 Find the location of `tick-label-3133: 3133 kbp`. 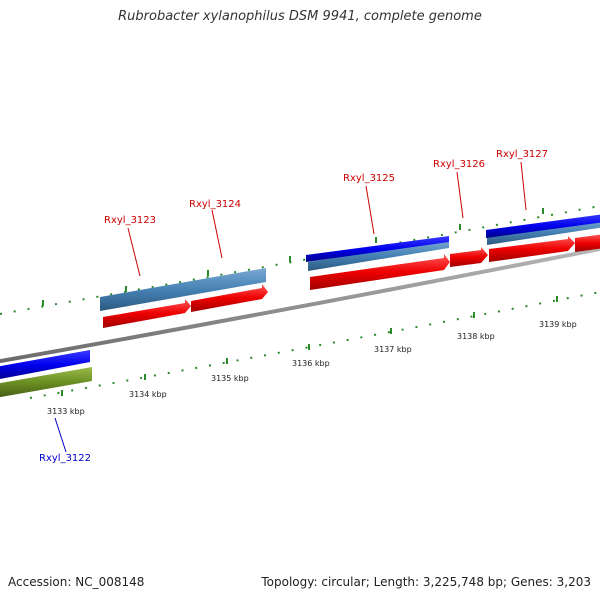

tick-label-3133: 3133 kbp is located at coordinates (66, 411).